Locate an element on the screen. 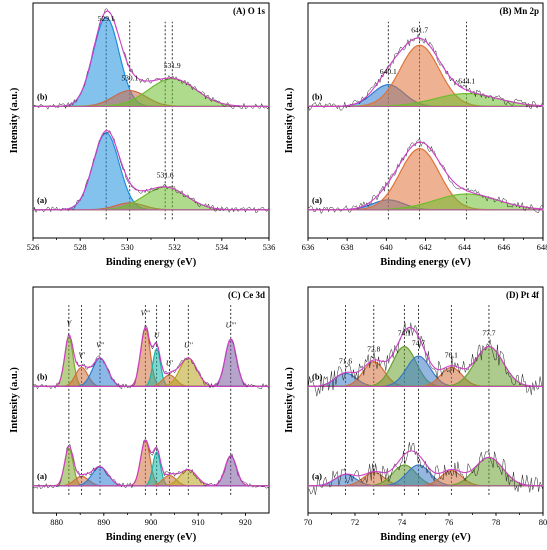  x-tick-label: 532 is located at coordinates (174, 247).